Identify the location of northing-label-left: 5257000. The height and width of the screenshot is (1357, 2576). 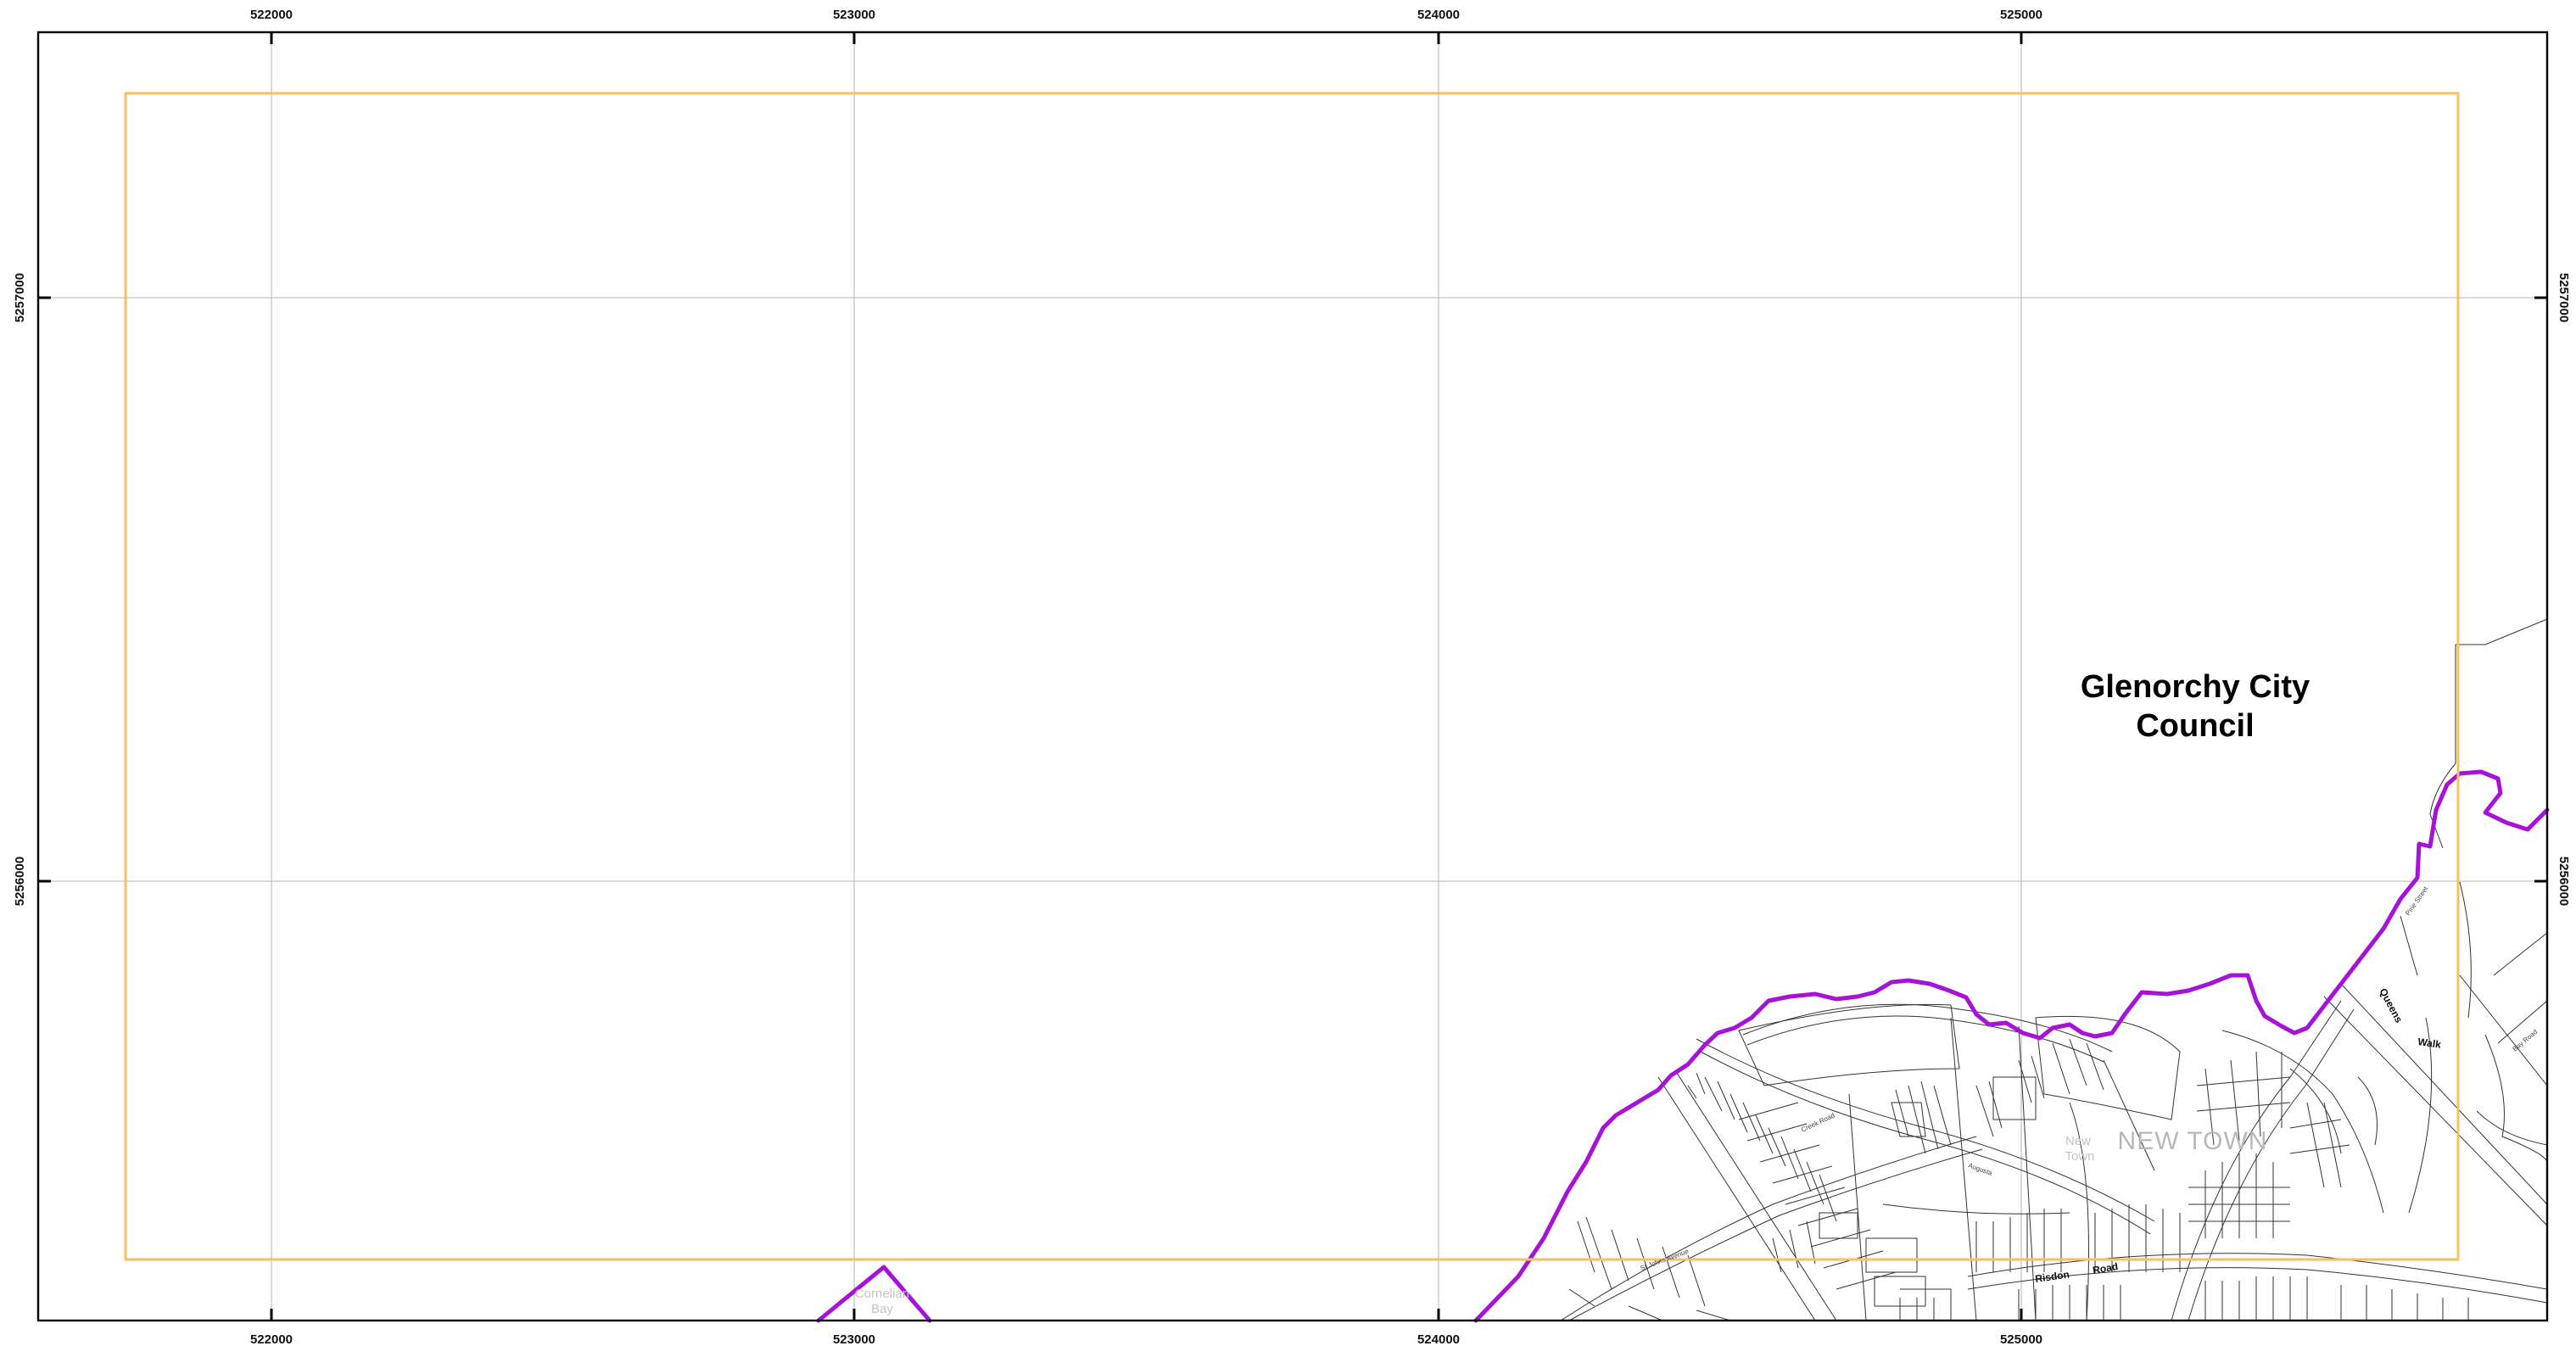
(20, 297).